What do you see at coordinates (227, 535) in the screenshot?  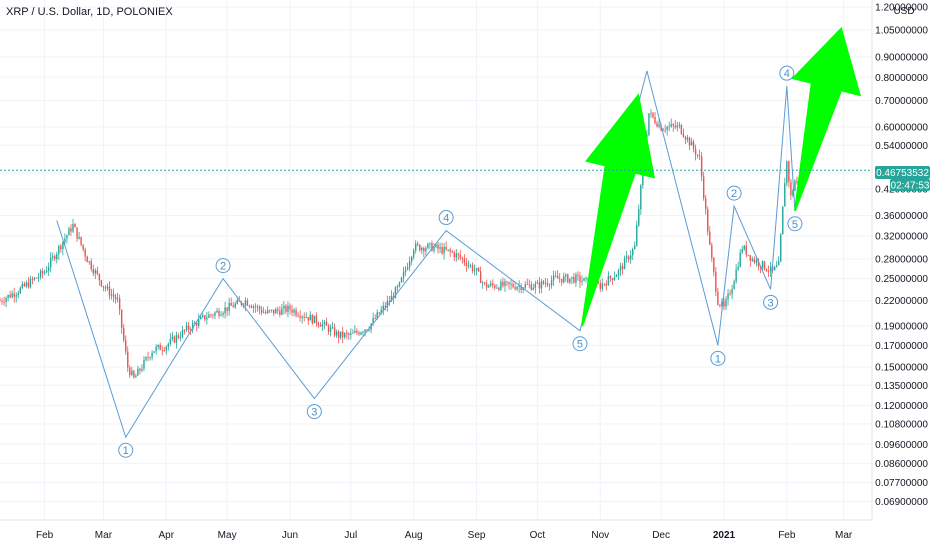 I see `x-tick-label: May` at bounding box center [227, 535].